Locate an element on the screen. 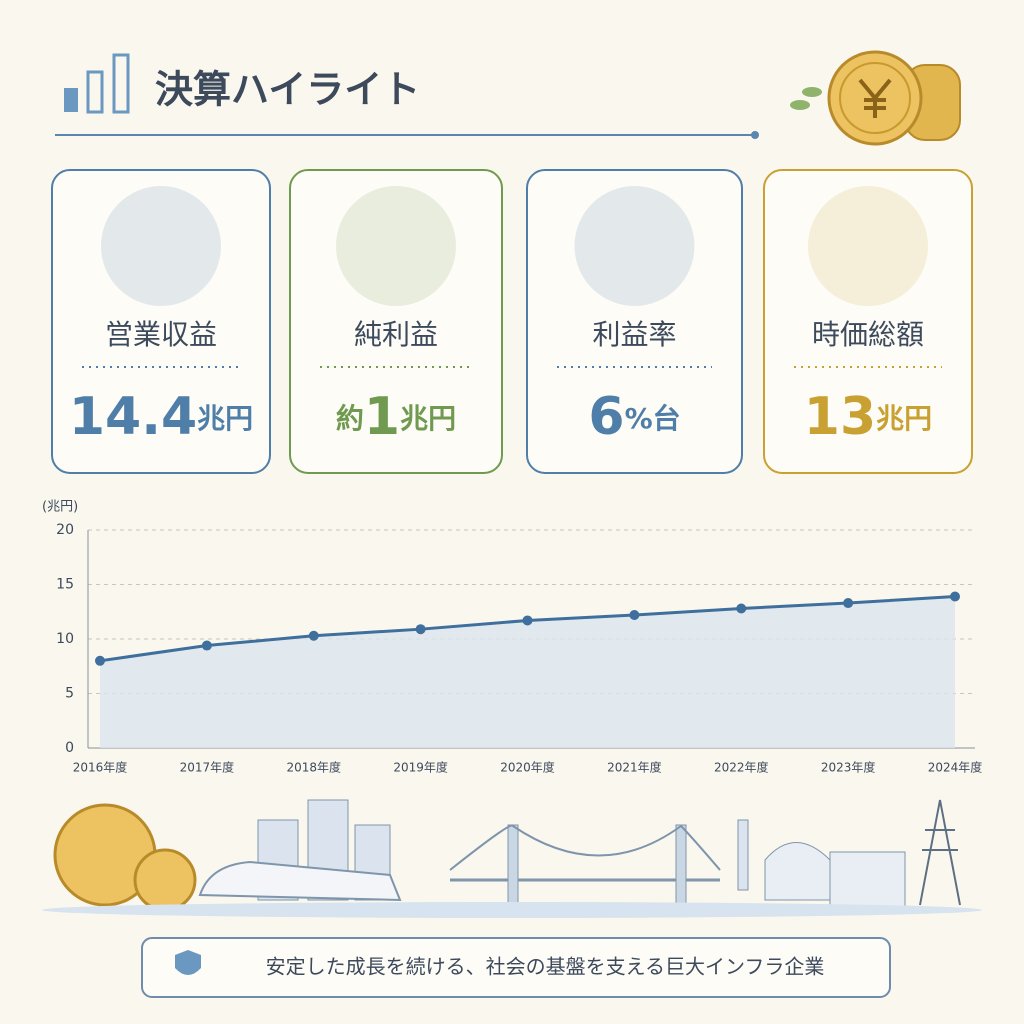 This screenshot has width=1024, height=1024. x-tick-label: 2022年度 is located at coordinates (741, 767).